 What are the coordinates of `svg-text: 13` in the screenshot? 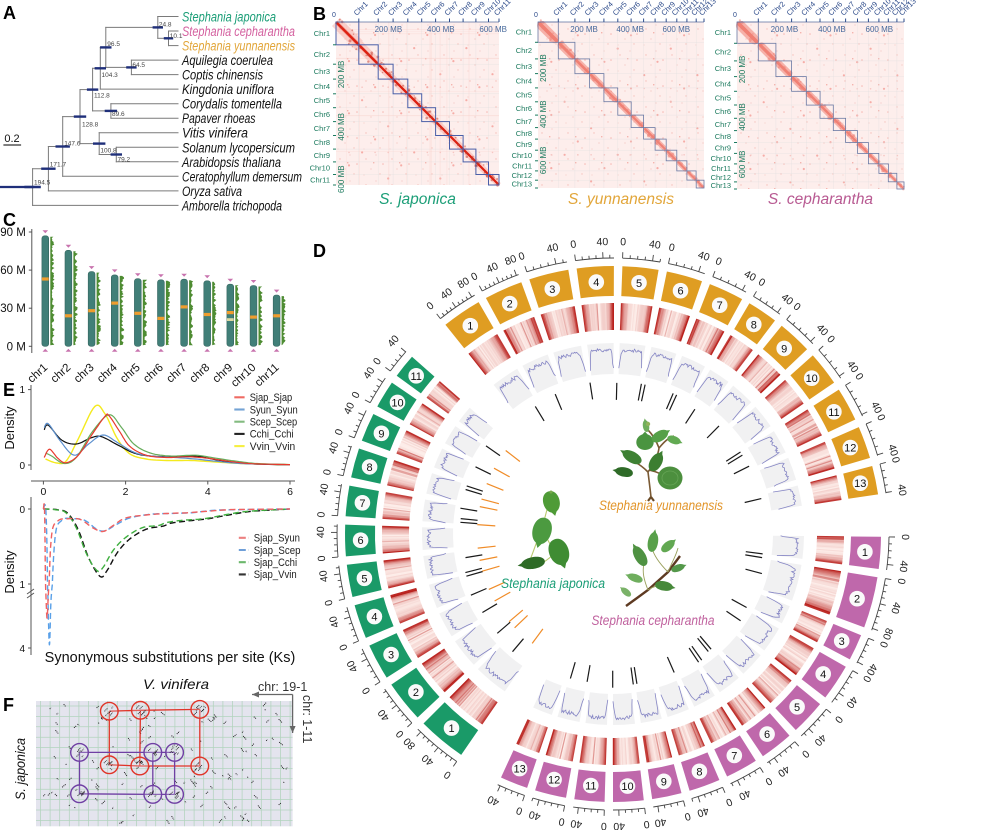 It's located at (860, 484).